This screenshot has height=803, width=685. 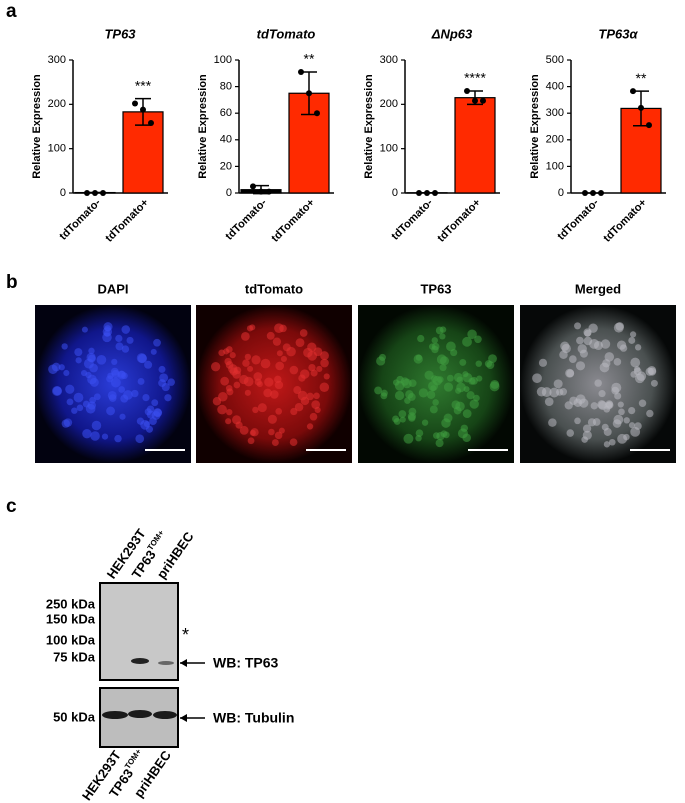 What do you see at coordinates (143, 85) in the screenshot?
I see `significance: ***` at bounding box center [143, 85].